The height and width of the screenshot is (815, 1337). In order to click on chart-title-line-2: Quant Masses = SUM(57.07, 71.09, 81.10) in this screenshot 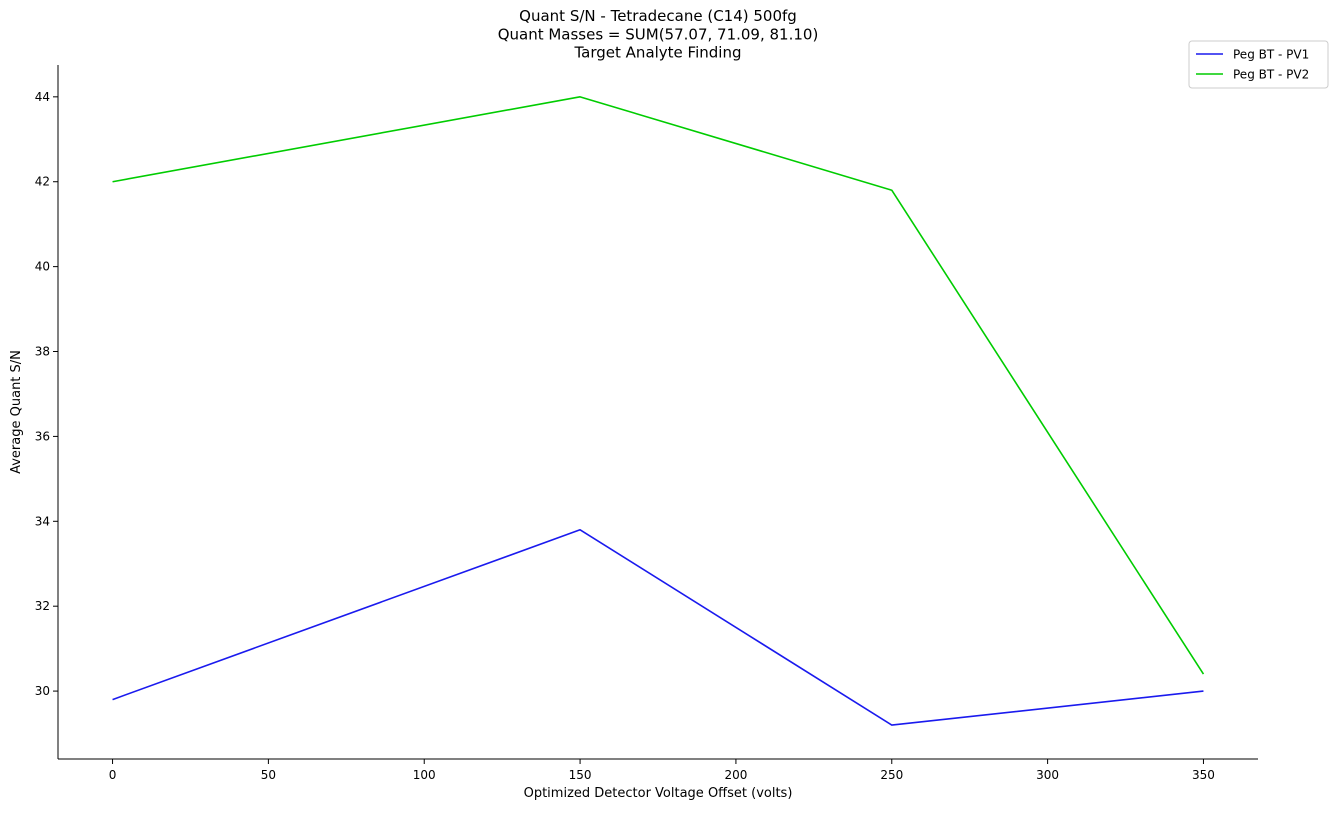, I will do `click(658, 35)`.